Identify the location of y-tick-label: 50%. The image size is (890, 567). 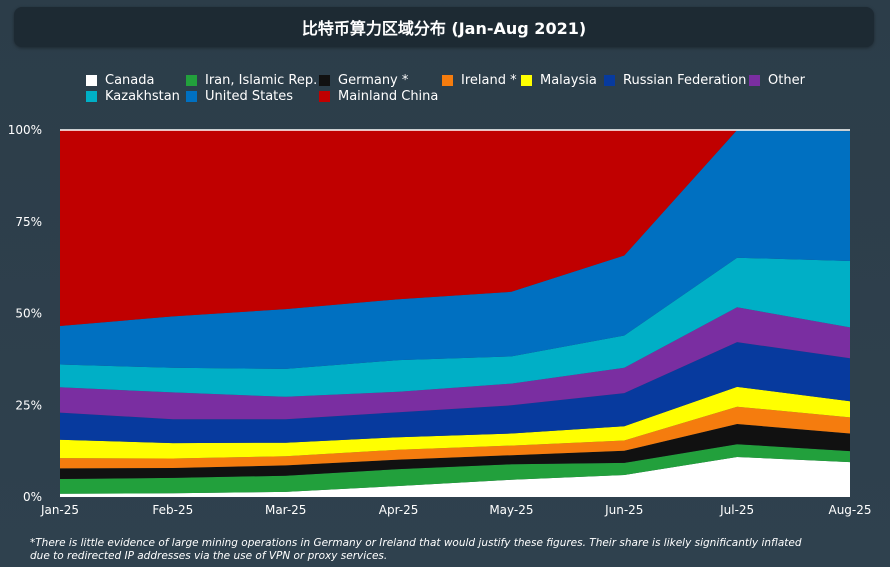
(28, 314).